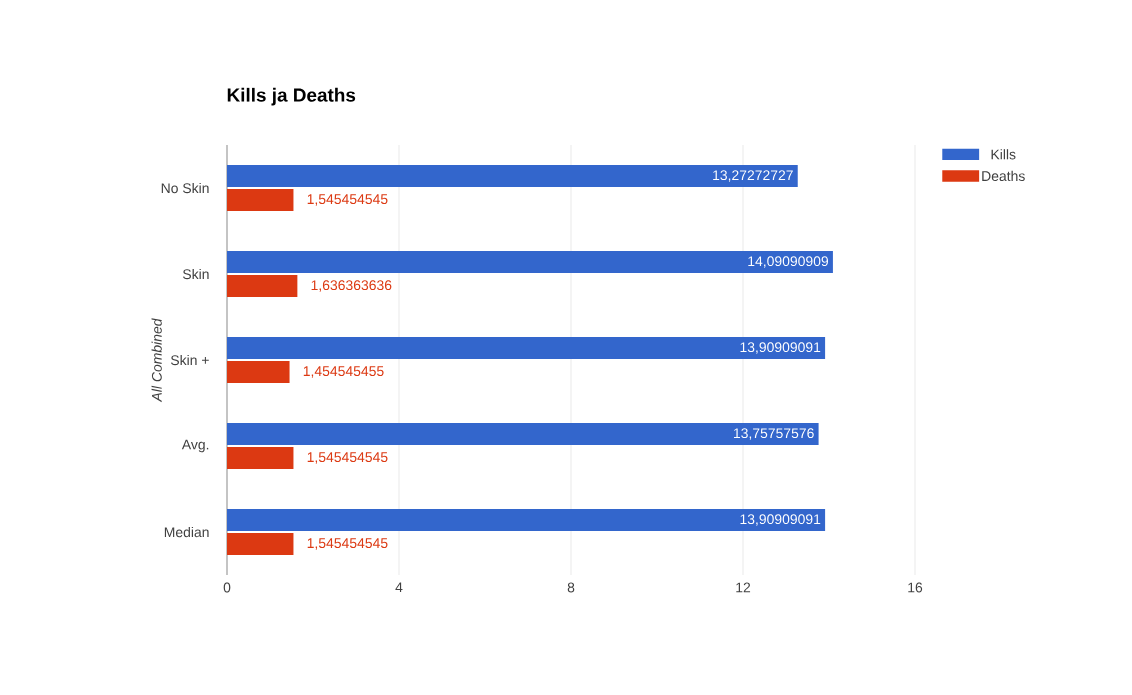 The width and height of the screenshot is (1132, 695). What do you see at coordinates (291, 96) in the screenshot?
I see `chart-title: Kills ja Deaths` at bounding box center [291, 96].